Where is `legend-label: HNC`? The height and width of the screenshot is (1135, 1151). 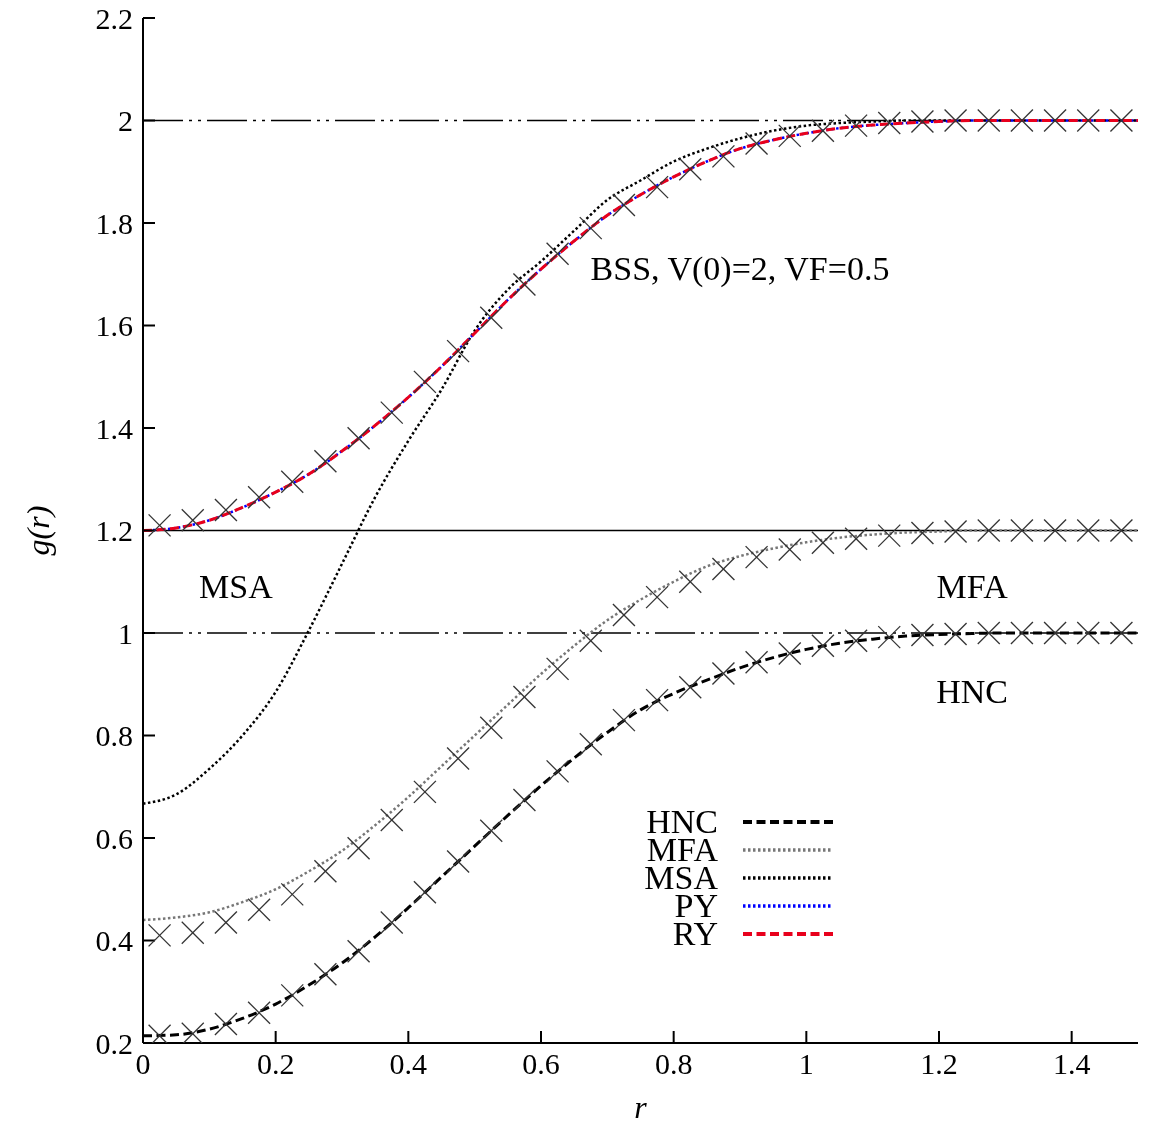 legend-label: HNC is located at coordinates (681, 821).